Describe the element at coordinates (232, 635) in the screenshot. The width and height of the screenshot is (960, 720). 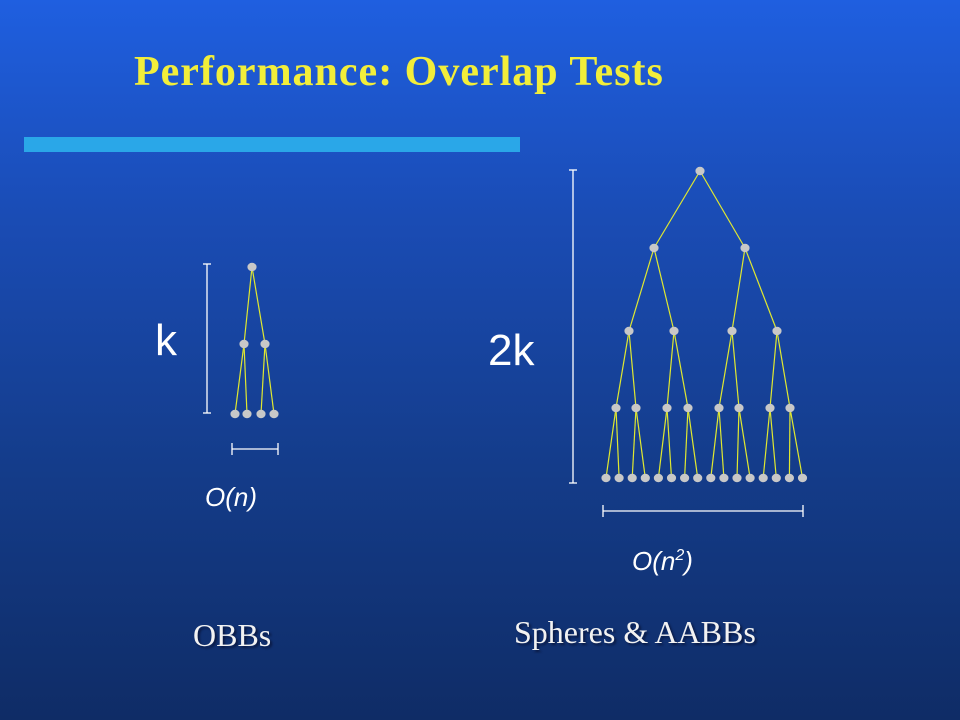
I see `obb-caption: OBBs` at that location.